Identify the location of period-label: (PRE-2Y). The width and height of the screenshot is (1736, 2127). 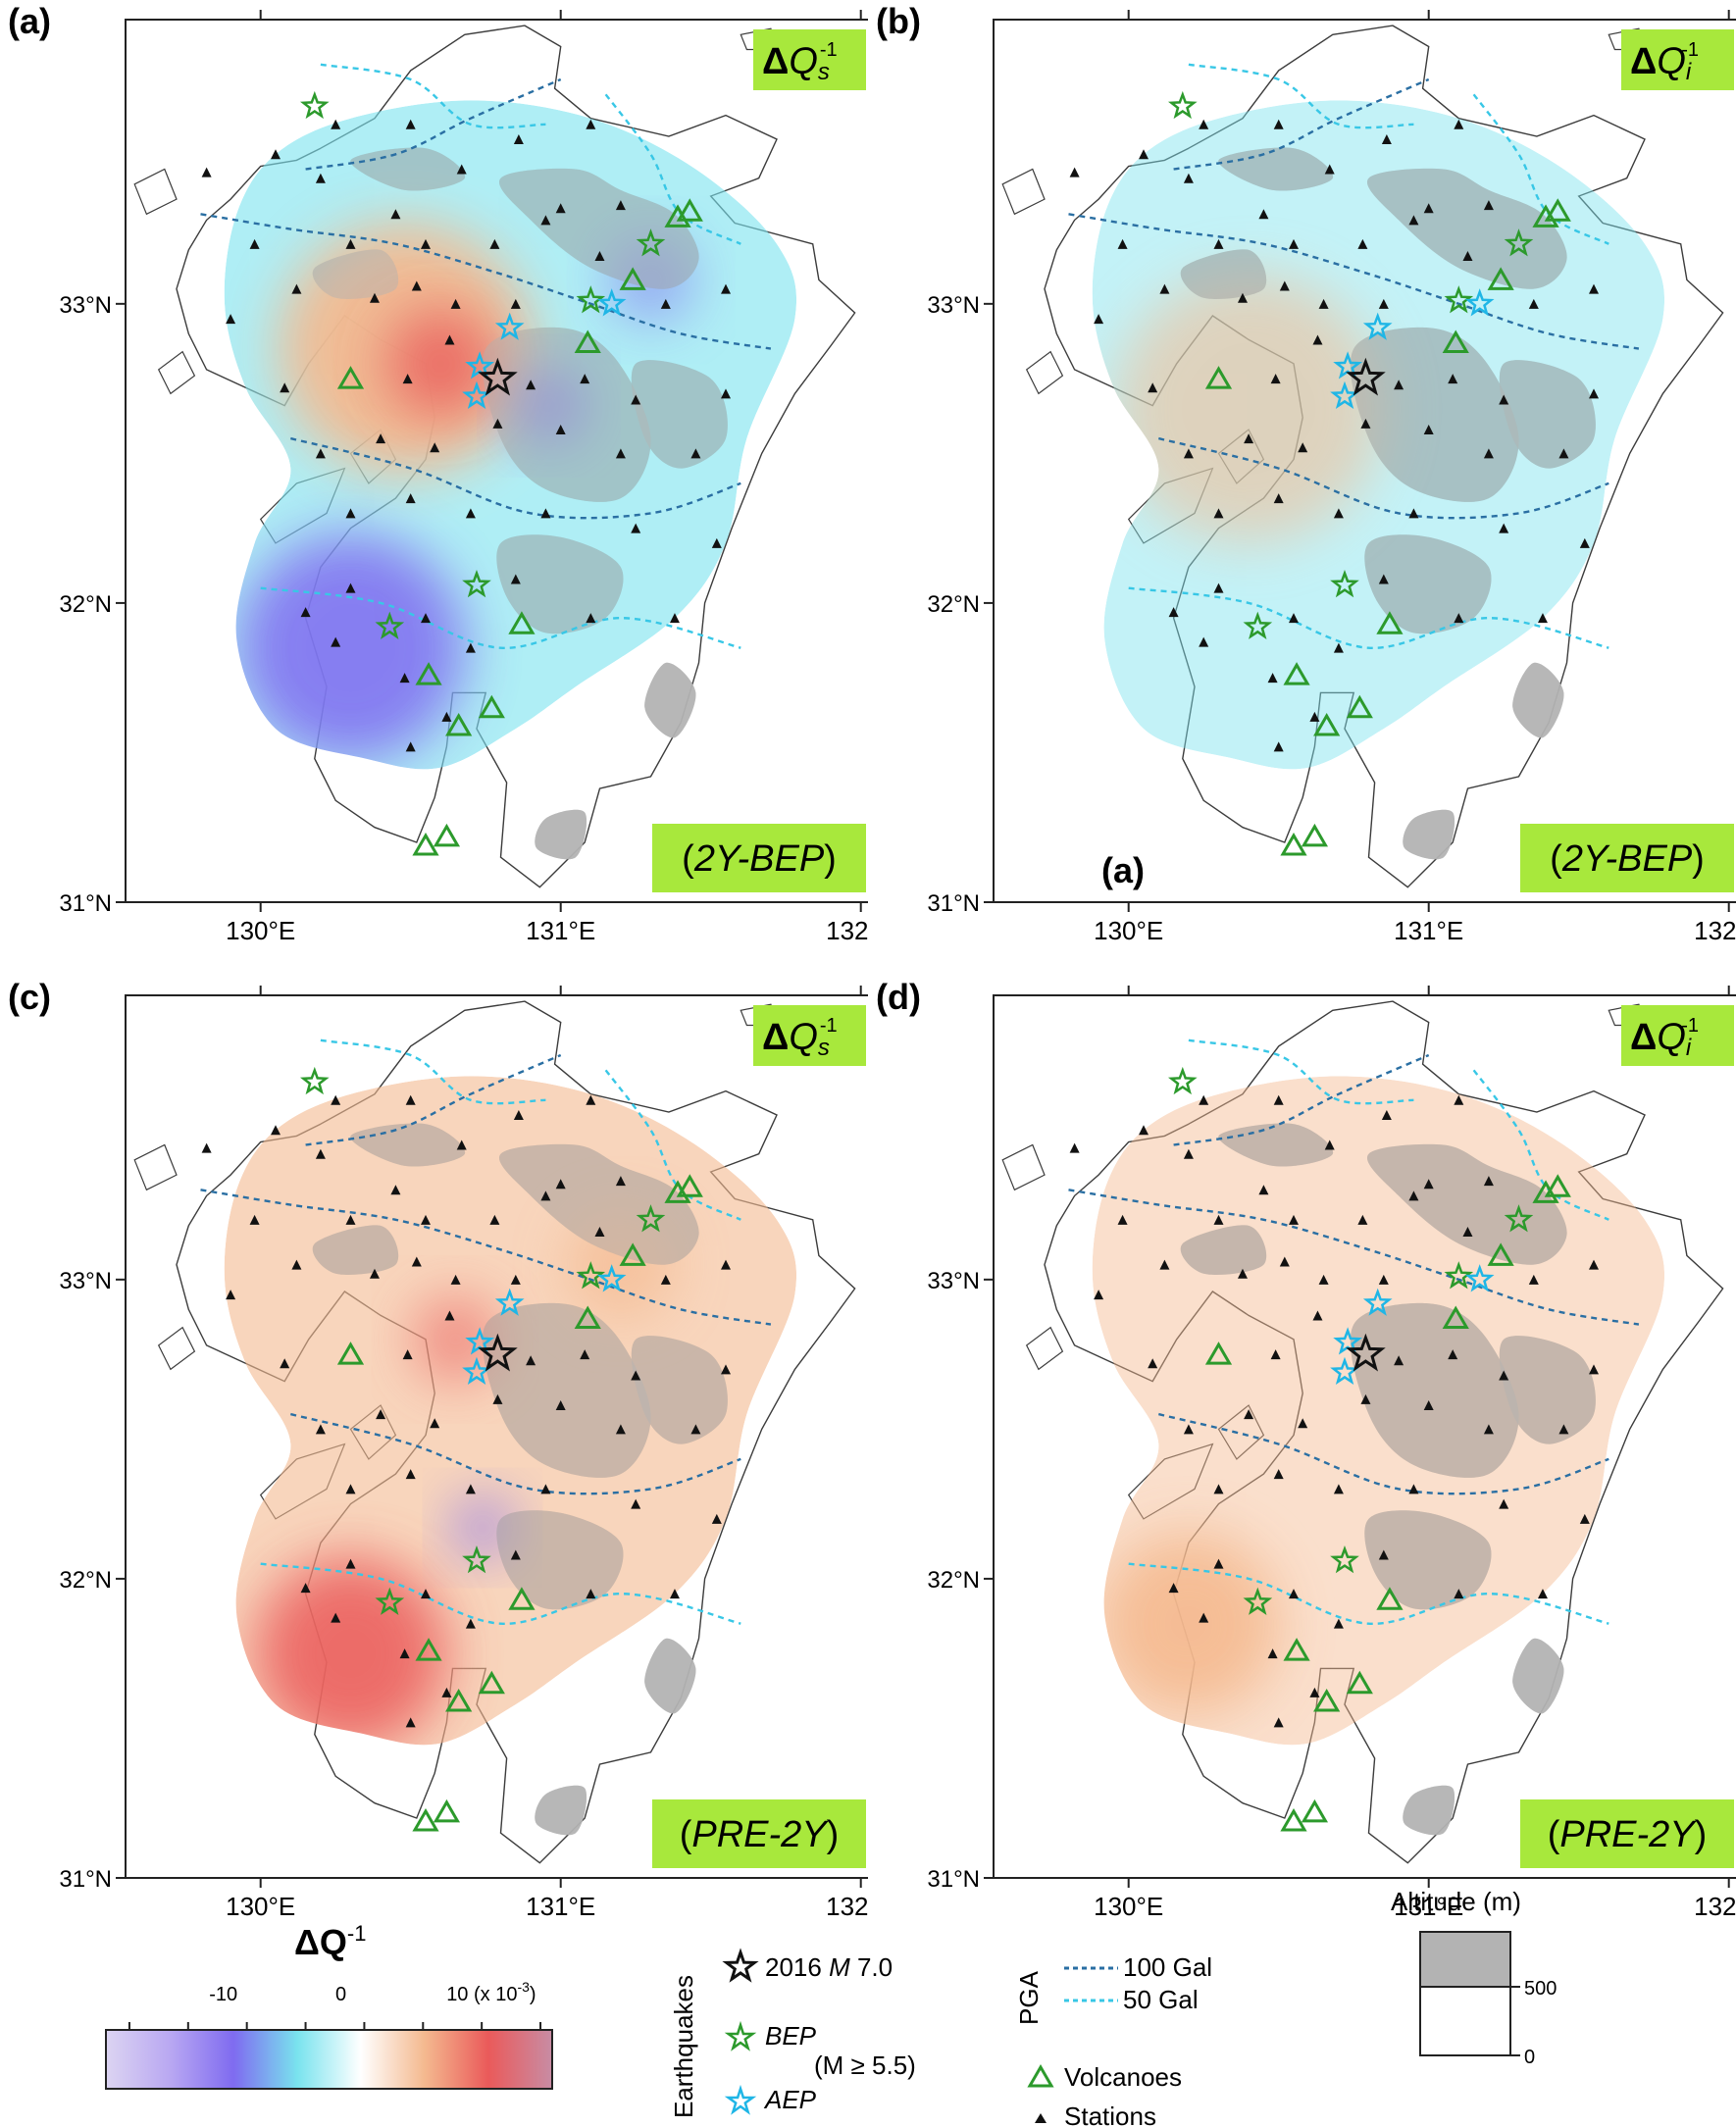
(760, 1834).